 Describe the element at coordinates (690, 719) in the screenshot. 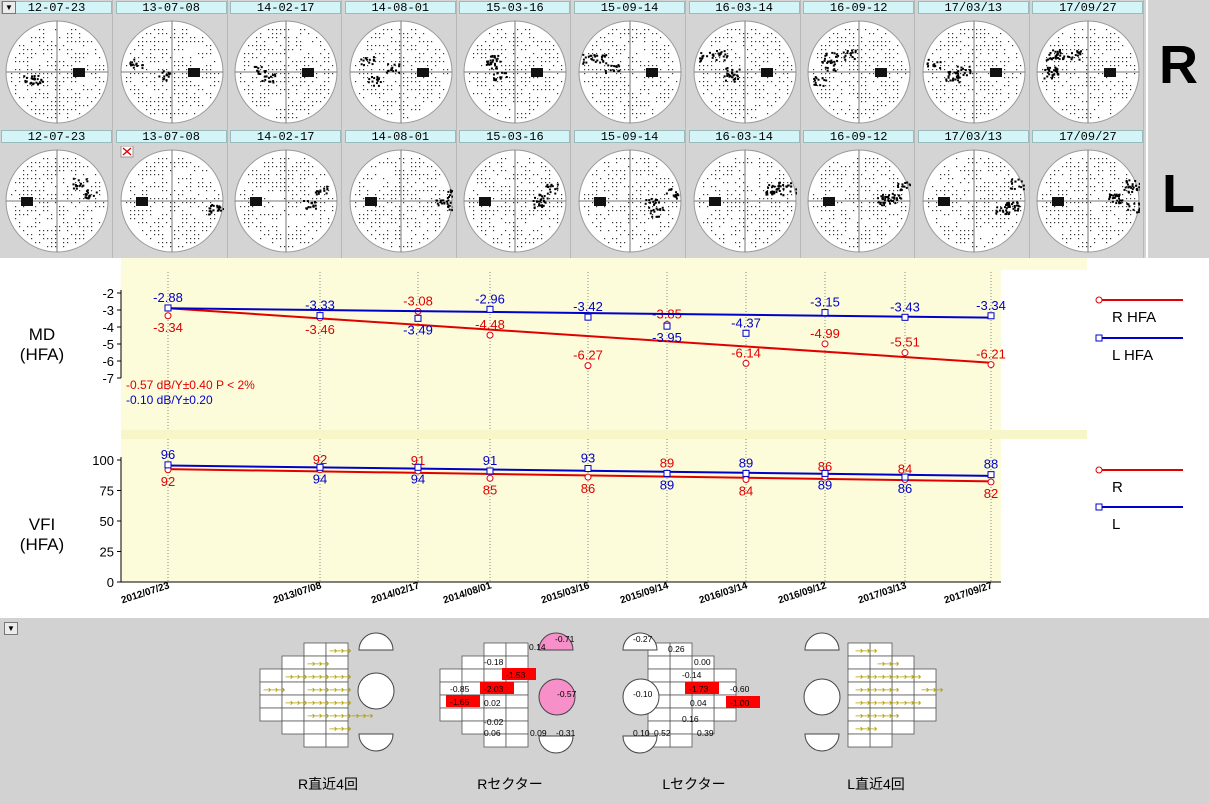

I see `sector-value: 0.16` at that location.